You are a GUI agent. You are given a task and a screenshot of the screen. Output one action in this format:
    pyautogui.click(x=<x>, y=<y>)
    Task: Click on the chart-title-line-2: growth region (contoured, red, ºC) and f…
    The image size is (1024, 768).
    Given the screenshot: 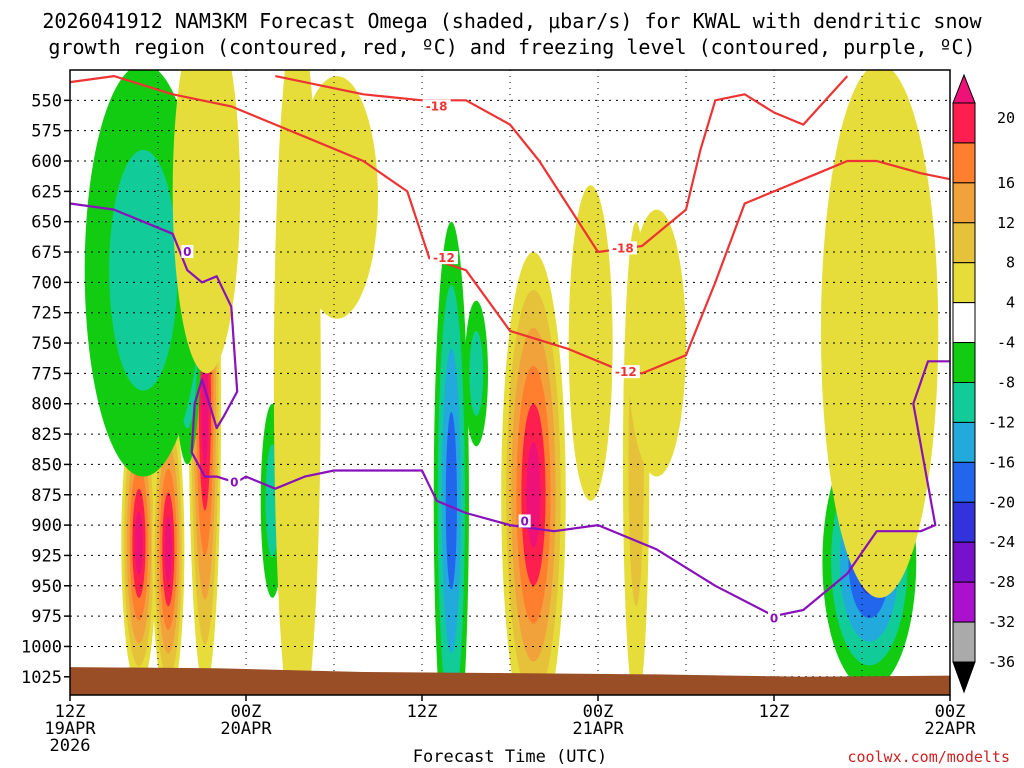 What is the action you would take?
    pyautogui.click(x=511, y=47)
    